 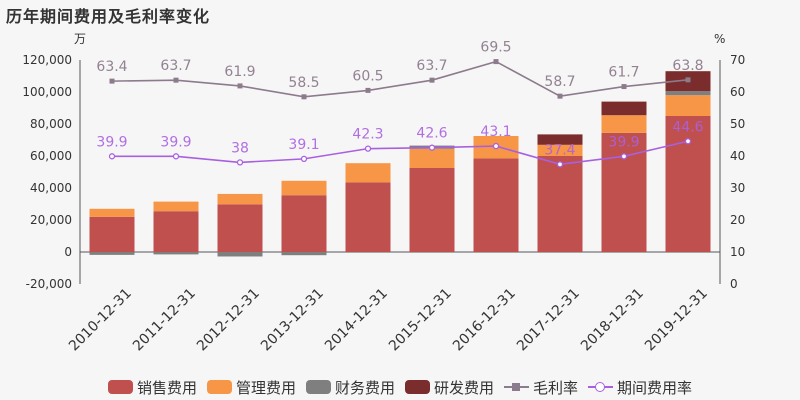 What do you see at coordinates (108, 16) in the screenshot?
I see `chart-title: 历年期间费用及毛利率变化` at bounding box center [108, 16].